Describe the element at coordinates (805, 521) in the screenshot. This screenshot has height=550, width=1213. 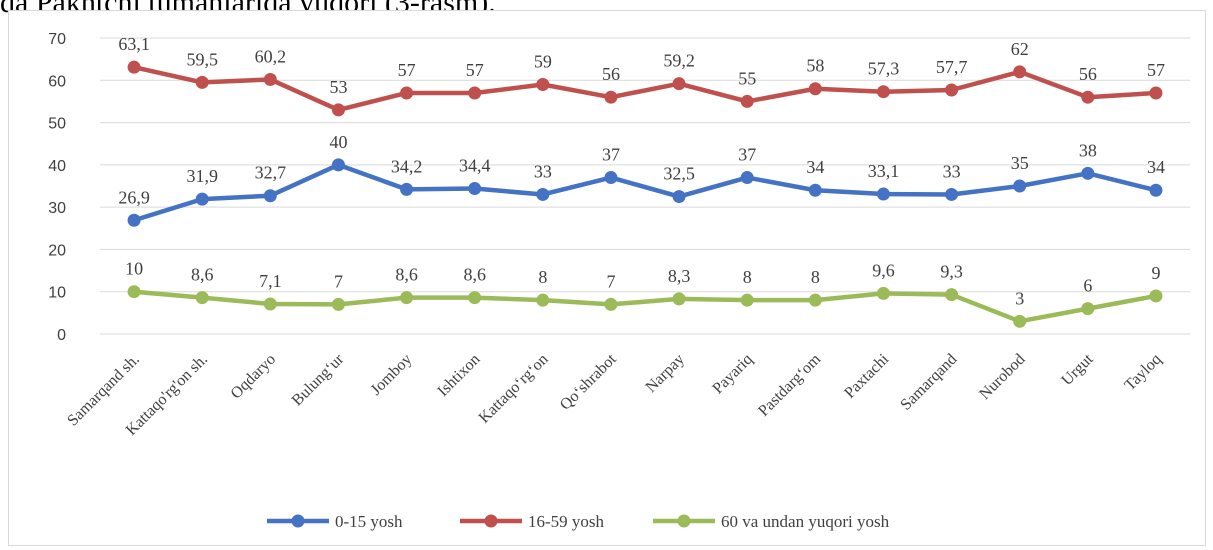
I see `legend-label-2: 60 va undan yuqori yosh` at that location.